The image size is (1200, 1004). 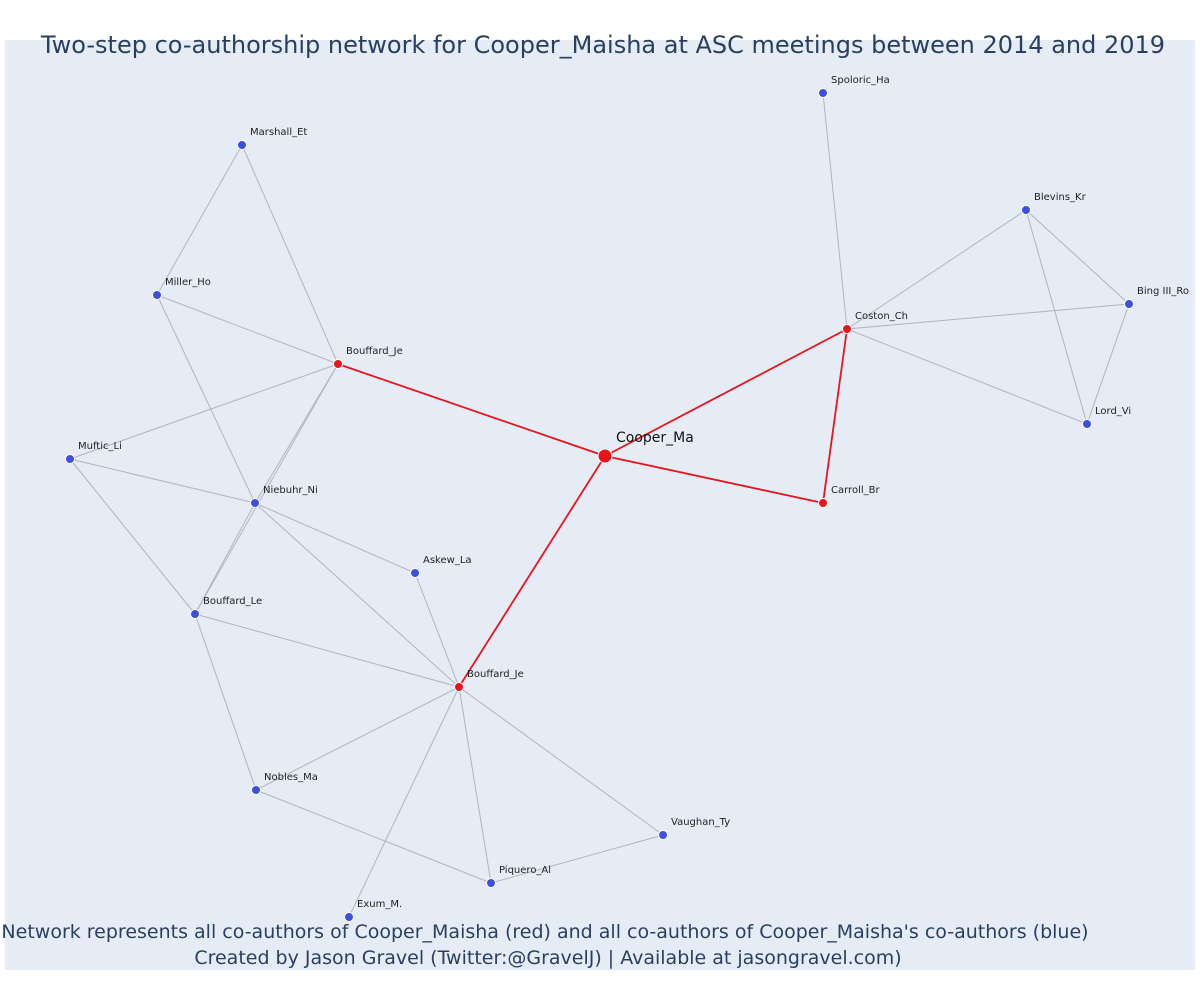 What do you see at coordinates (278, 132) in the screenshot?
I see `node-label-marshall: Marshall_Et` at bounding box center [278, 132].